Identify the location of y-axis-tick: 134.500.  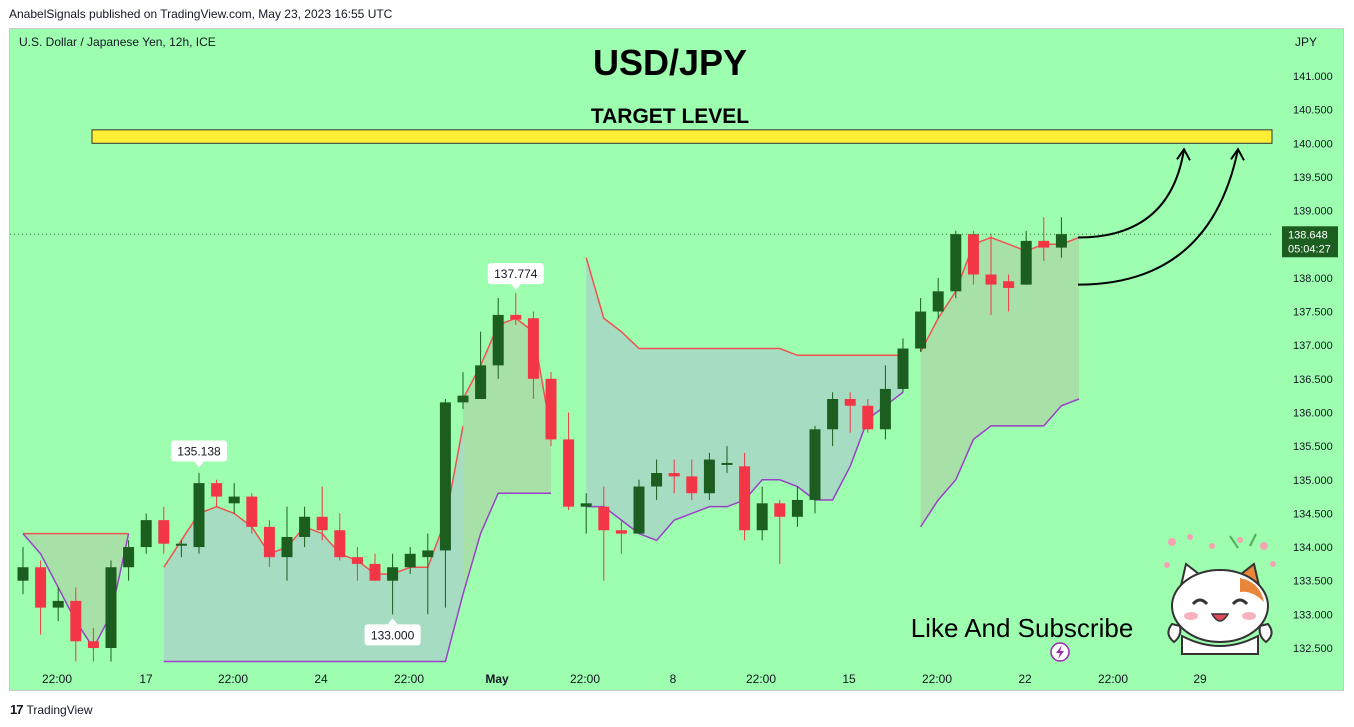
(1313, 514).